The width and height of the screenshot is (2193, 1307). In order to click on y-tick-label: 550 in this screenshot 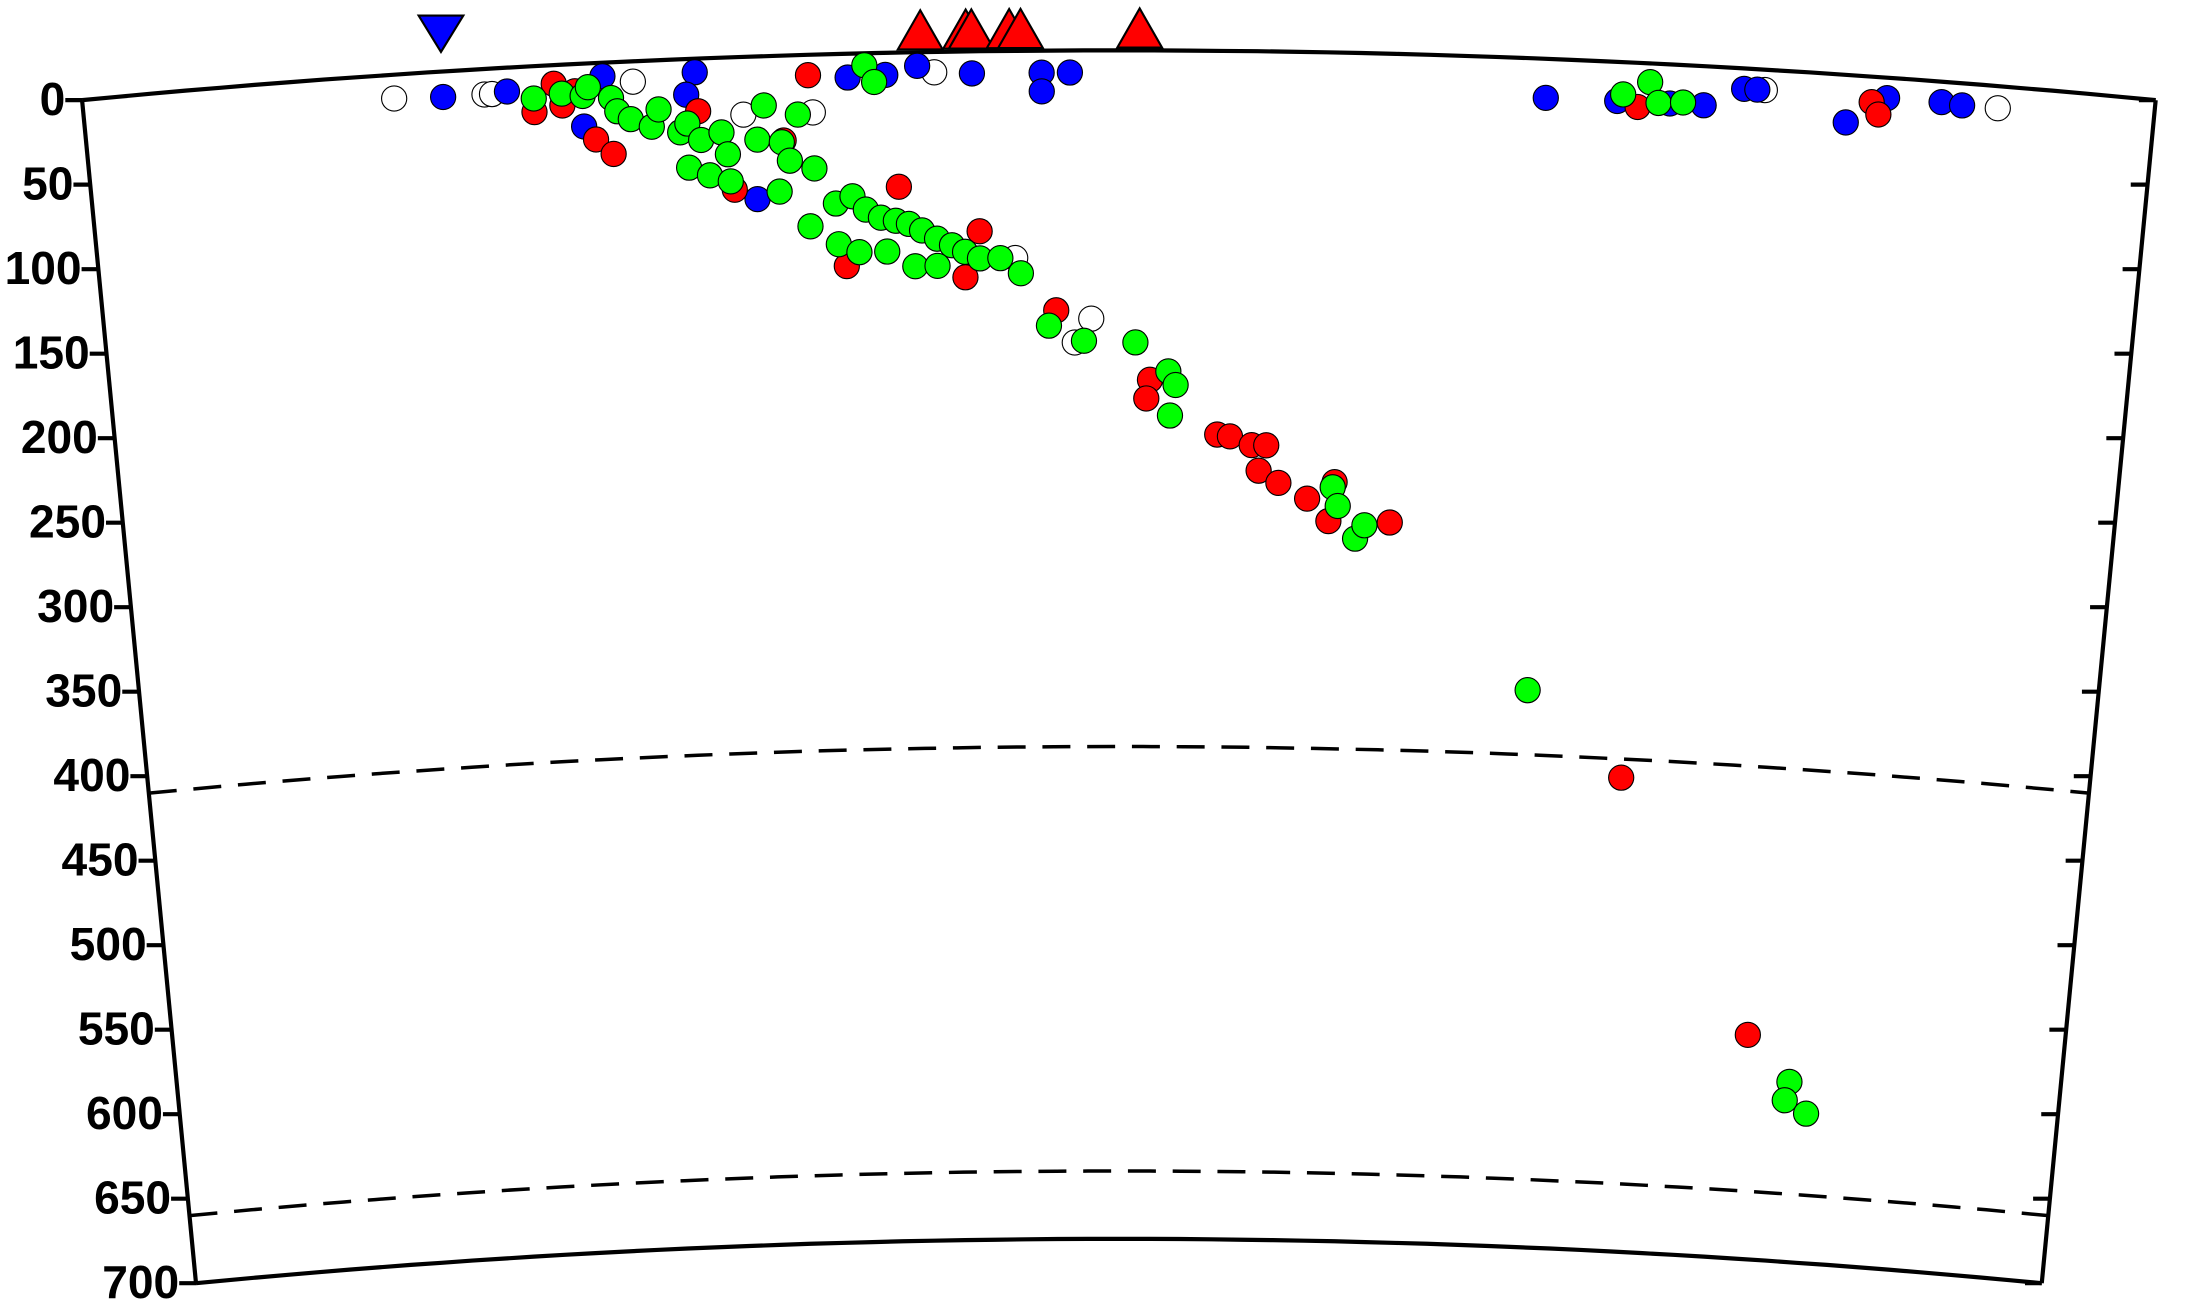, I will do `click(116, 1029)`.